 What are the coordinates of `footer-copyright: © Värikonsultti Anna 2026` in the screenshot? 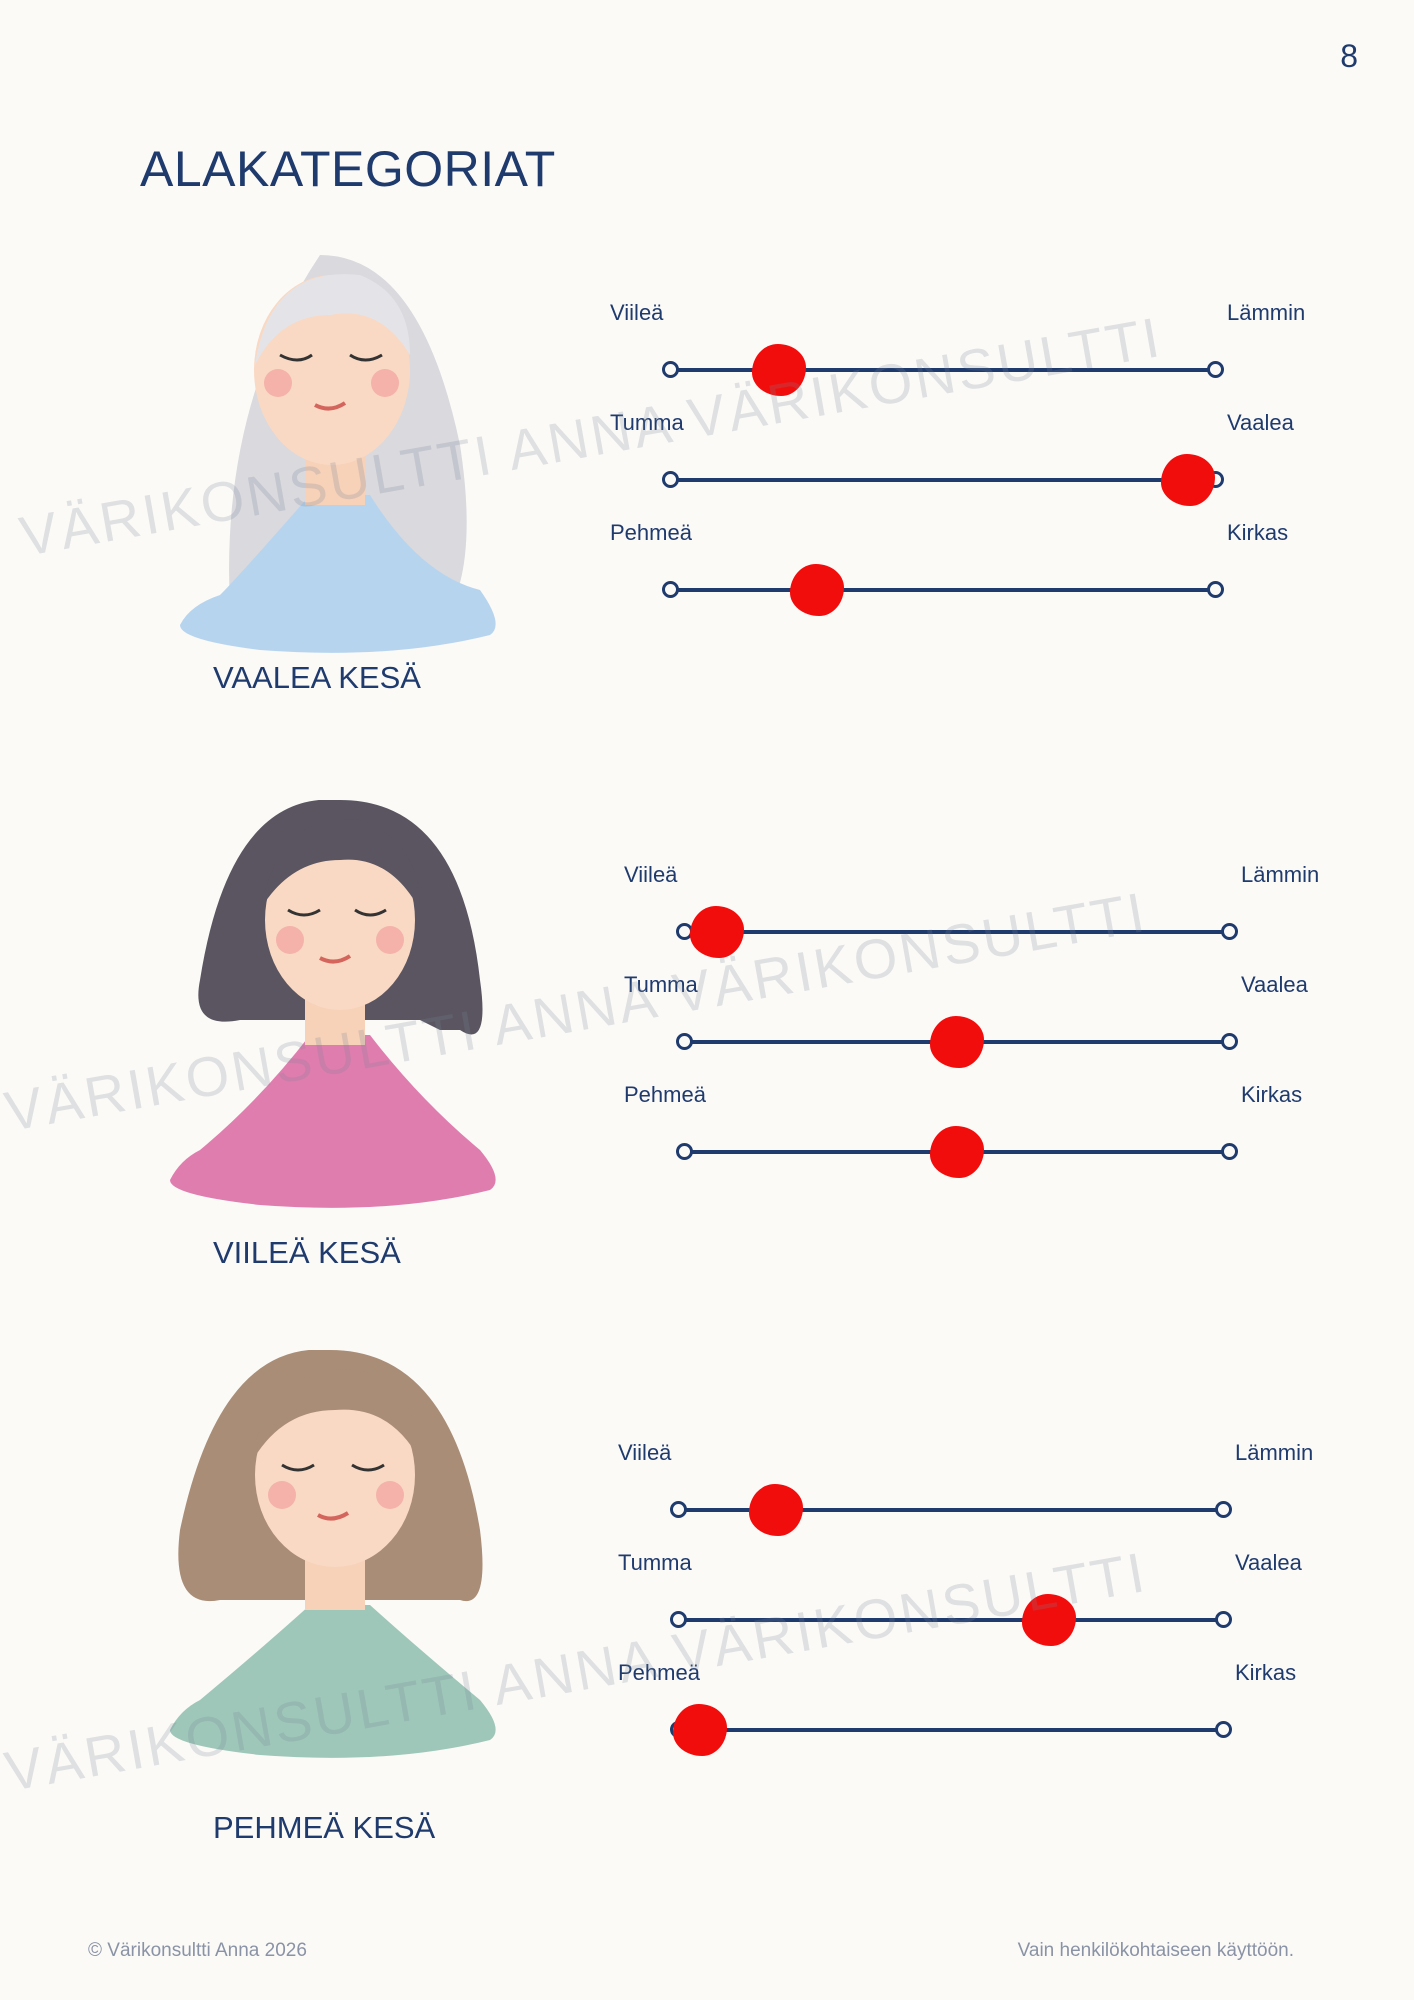 It's located at (197, 1950).